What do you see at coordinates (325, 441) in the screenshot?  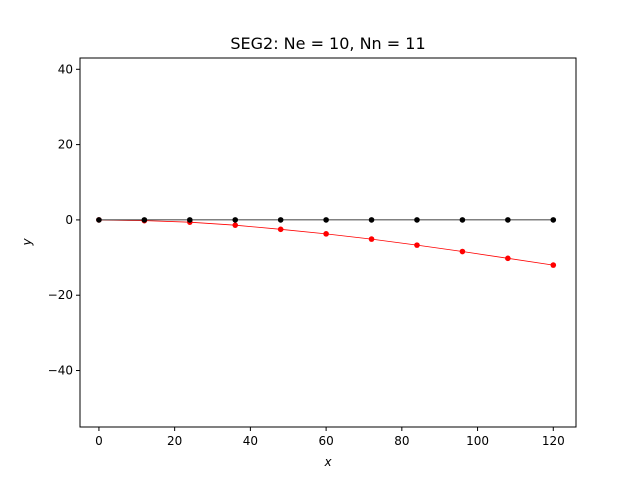 I see `x-tick-label: 60` at bounding box center [325, 441].